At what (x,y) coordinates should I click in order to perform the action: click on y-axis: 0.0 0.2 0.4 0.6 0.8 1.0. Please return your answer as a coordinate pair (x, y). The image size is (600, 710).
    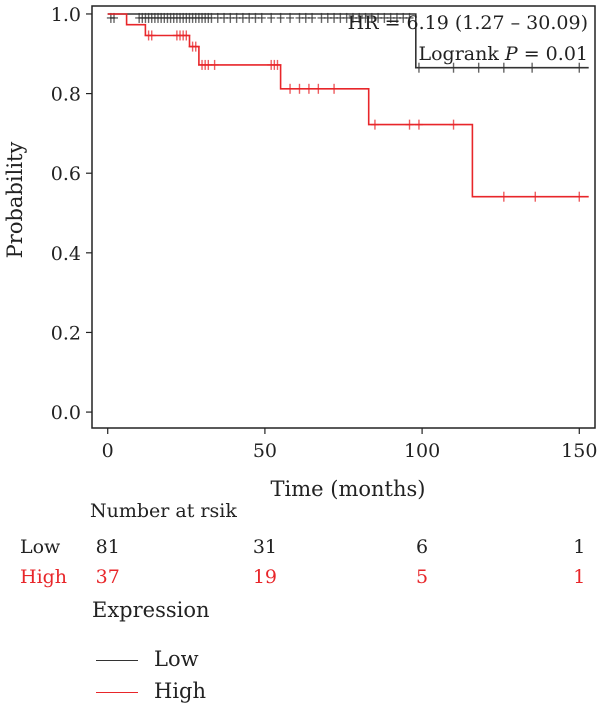
    Looking at the image, I should click on (71, 214).